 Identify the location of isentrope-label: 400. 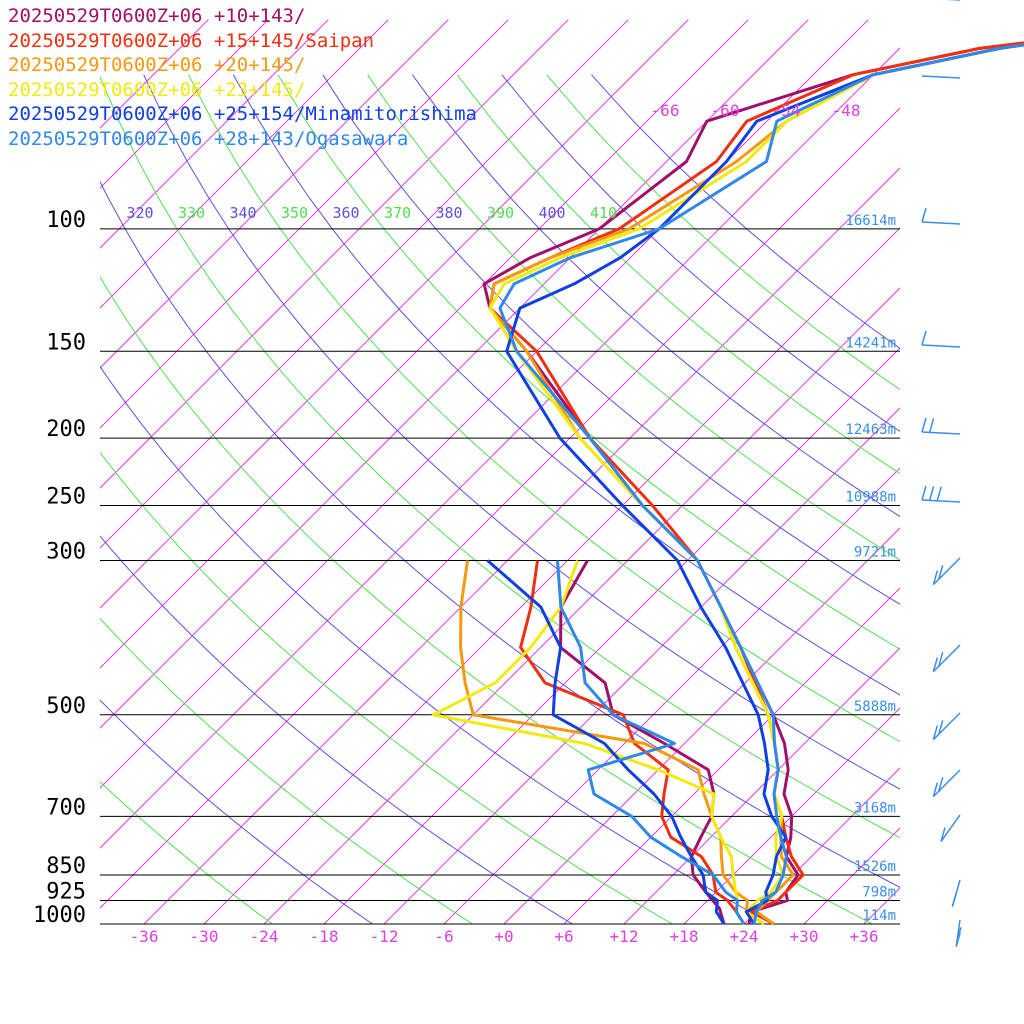
(551, 213).